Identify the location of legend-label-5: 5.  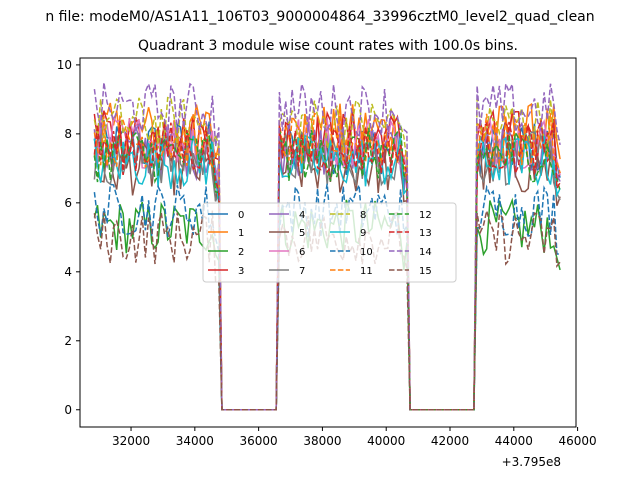
(302, 233).